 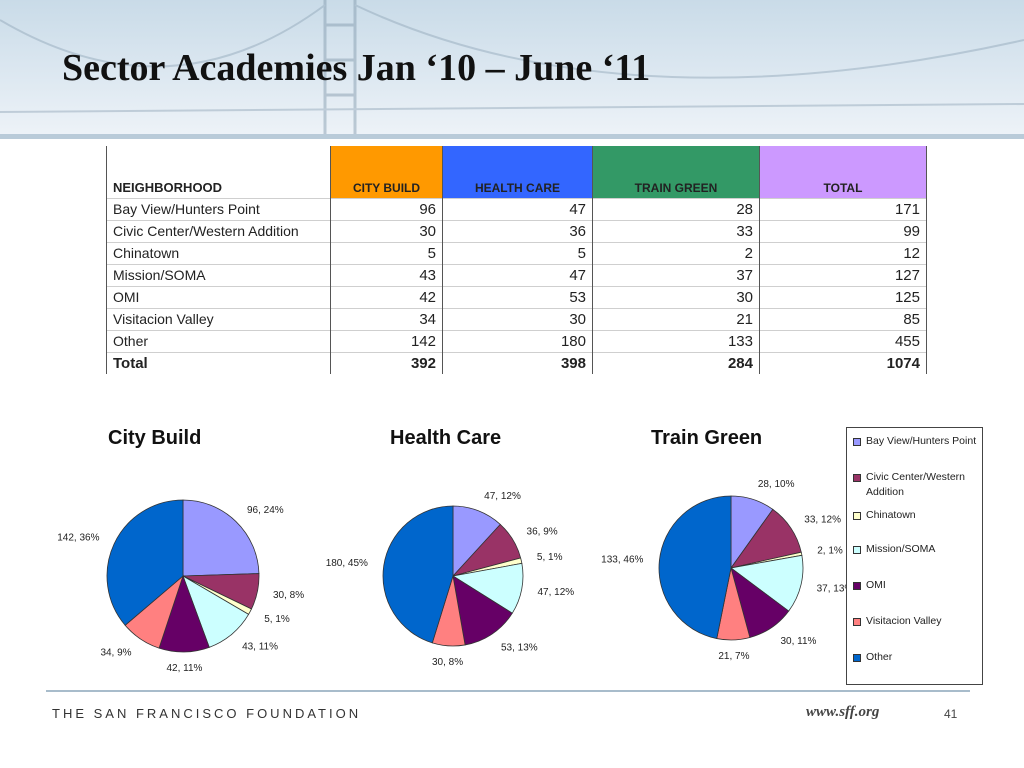 I want to click on legend-item: Mission/SOMA, so click(x=917, y=549).